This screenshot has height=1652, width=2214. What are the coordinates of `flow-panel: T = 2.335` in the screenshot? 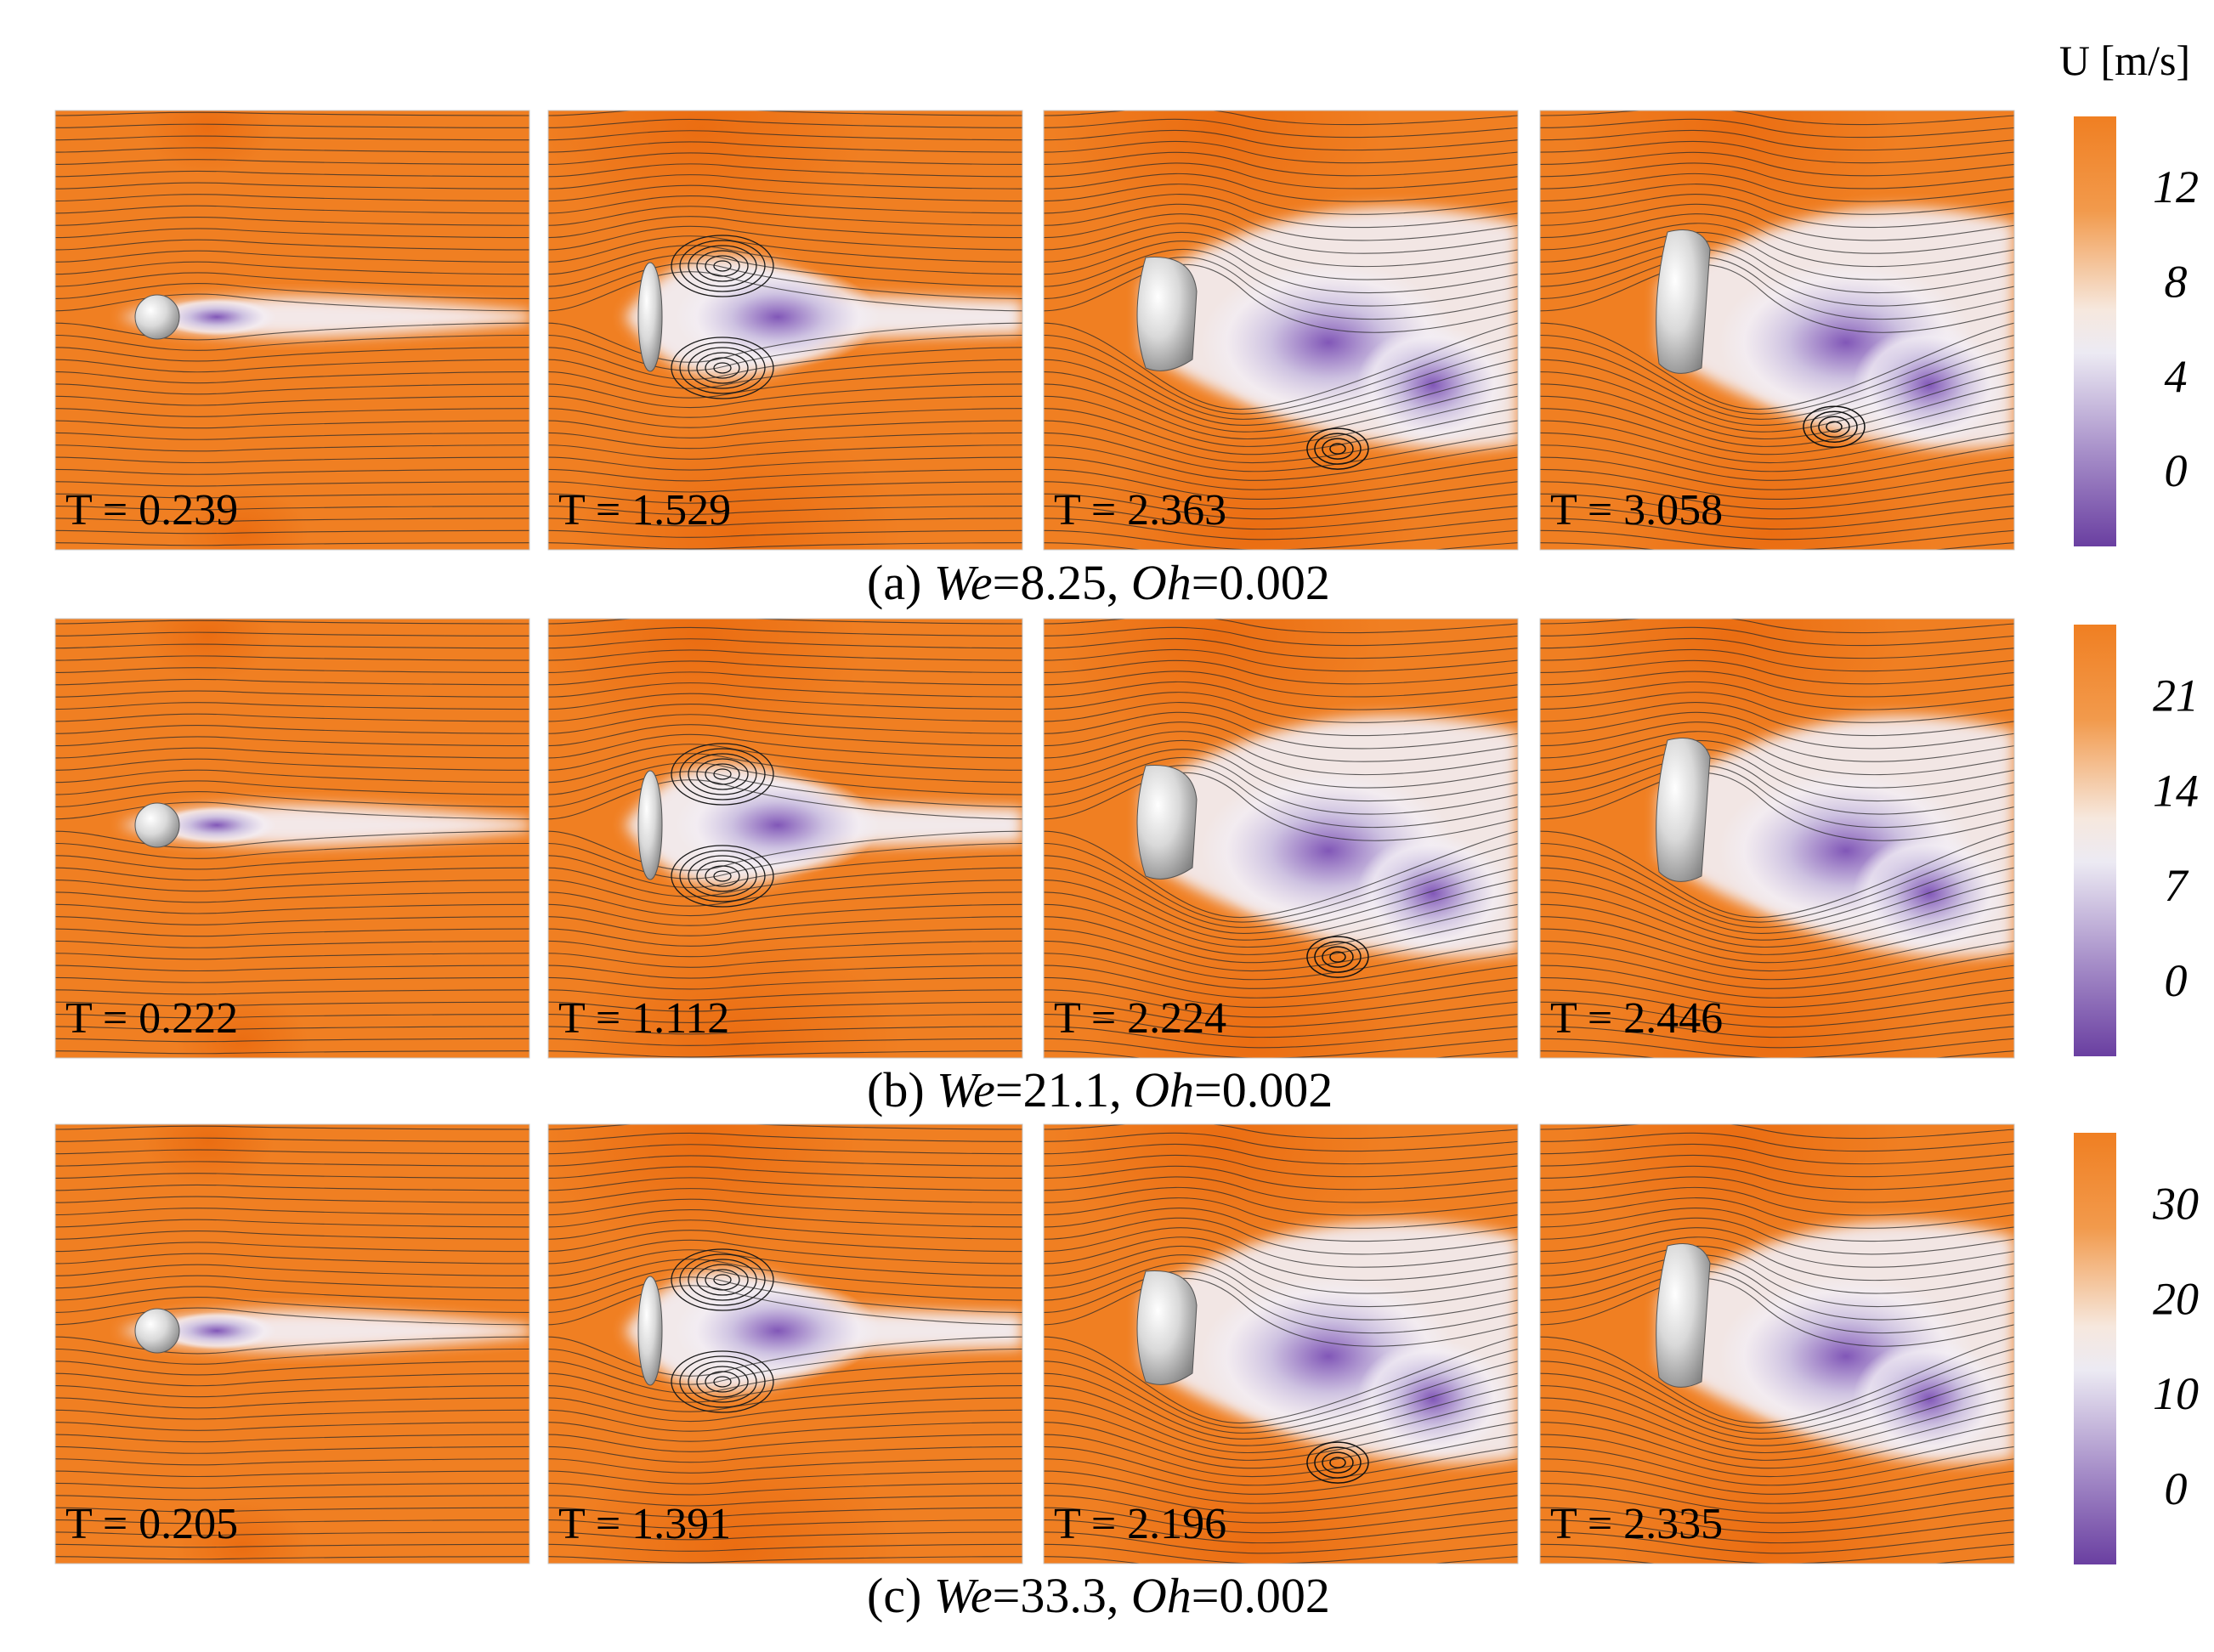 It's located at (1777, 1343).